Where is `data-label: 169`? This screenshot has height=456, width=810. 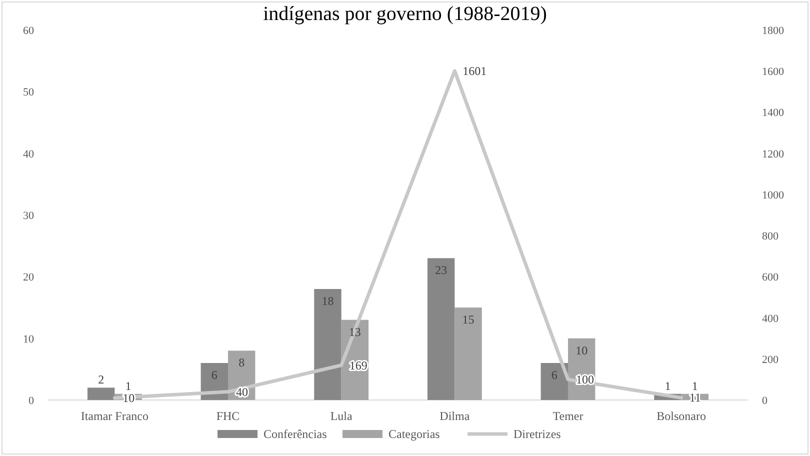 data-label: 169 is located at coordinates (358, 365).